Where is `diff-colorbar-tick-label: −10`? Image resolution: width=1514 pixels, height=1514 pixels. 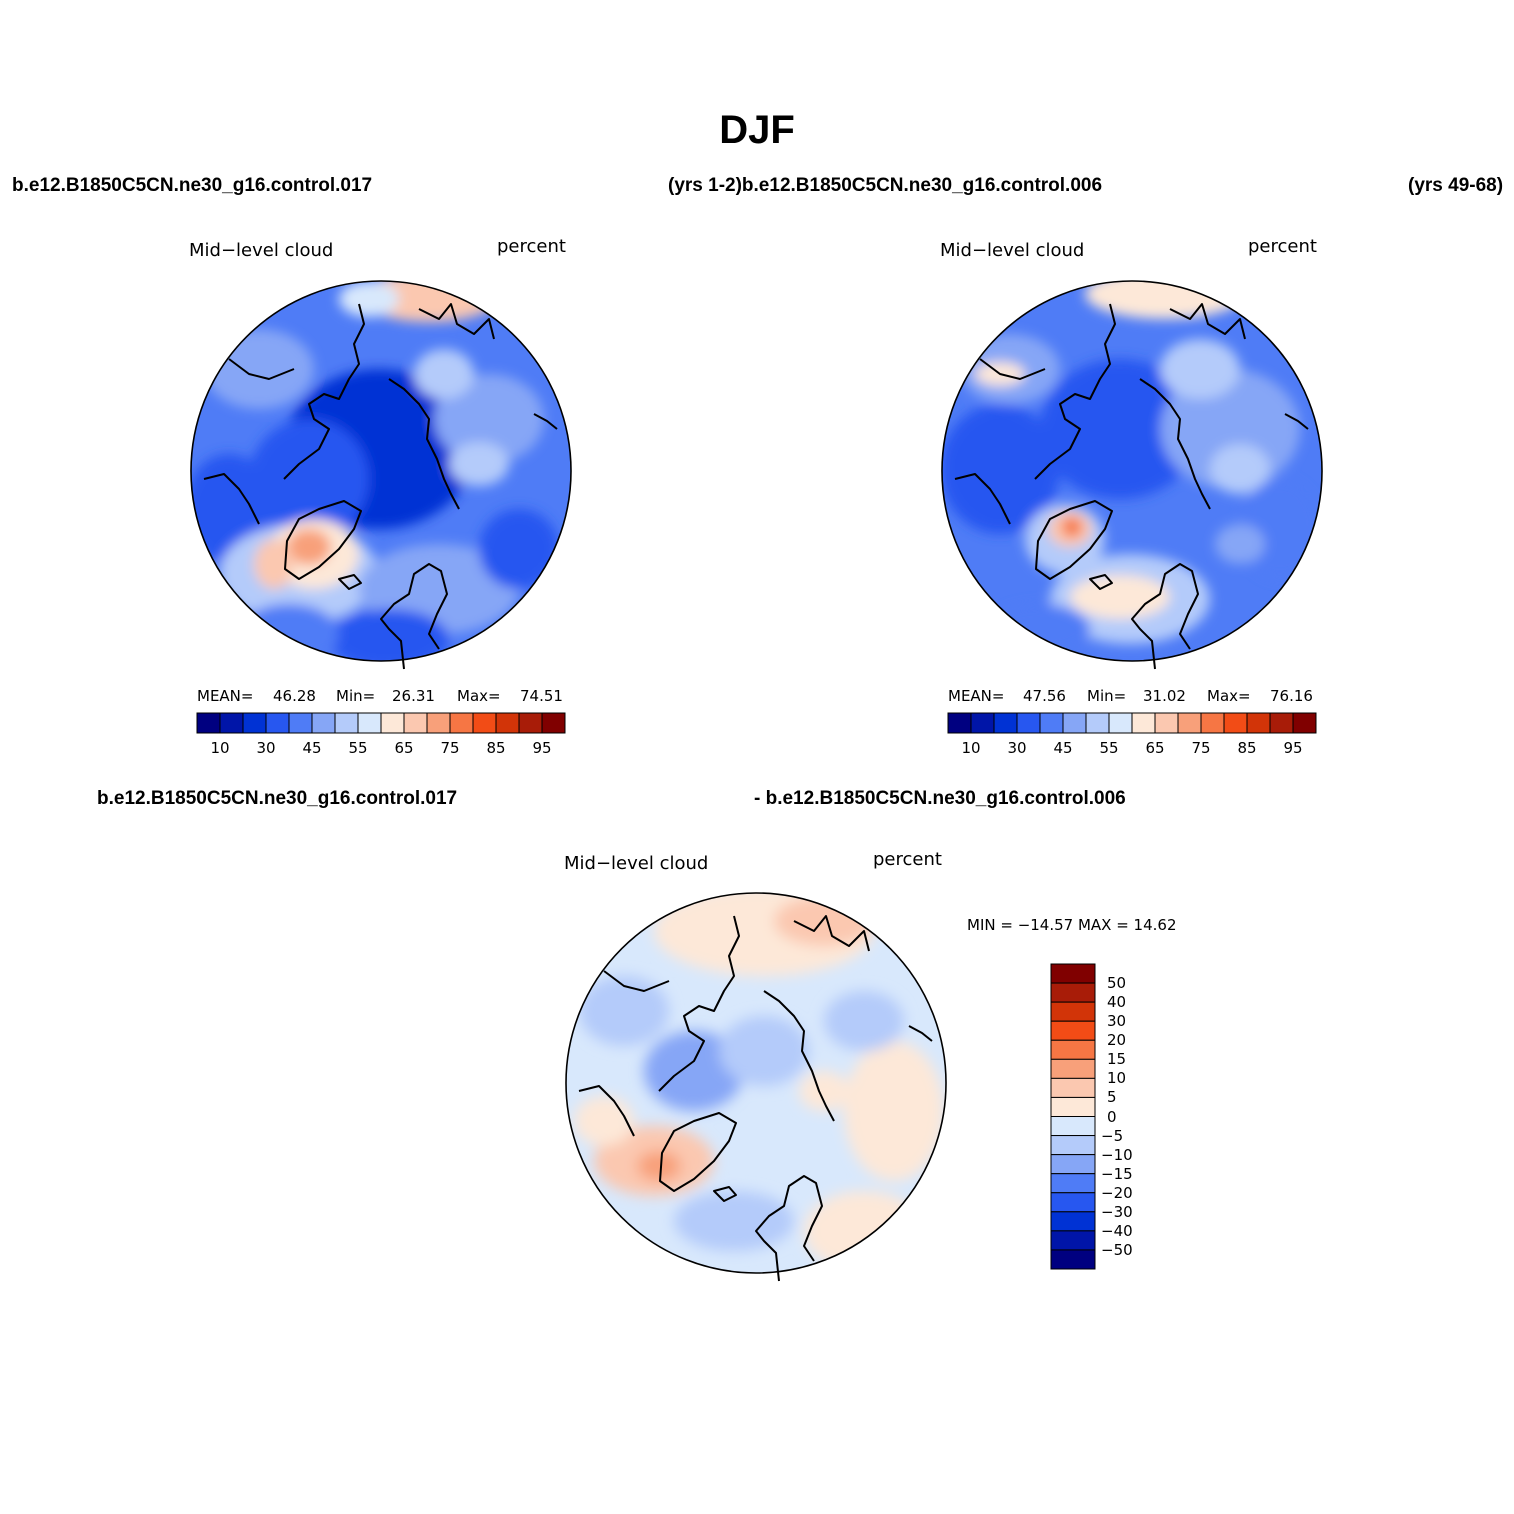
diff-colorbar-tick-label: −10 is located at coordinates (1117, 1154).